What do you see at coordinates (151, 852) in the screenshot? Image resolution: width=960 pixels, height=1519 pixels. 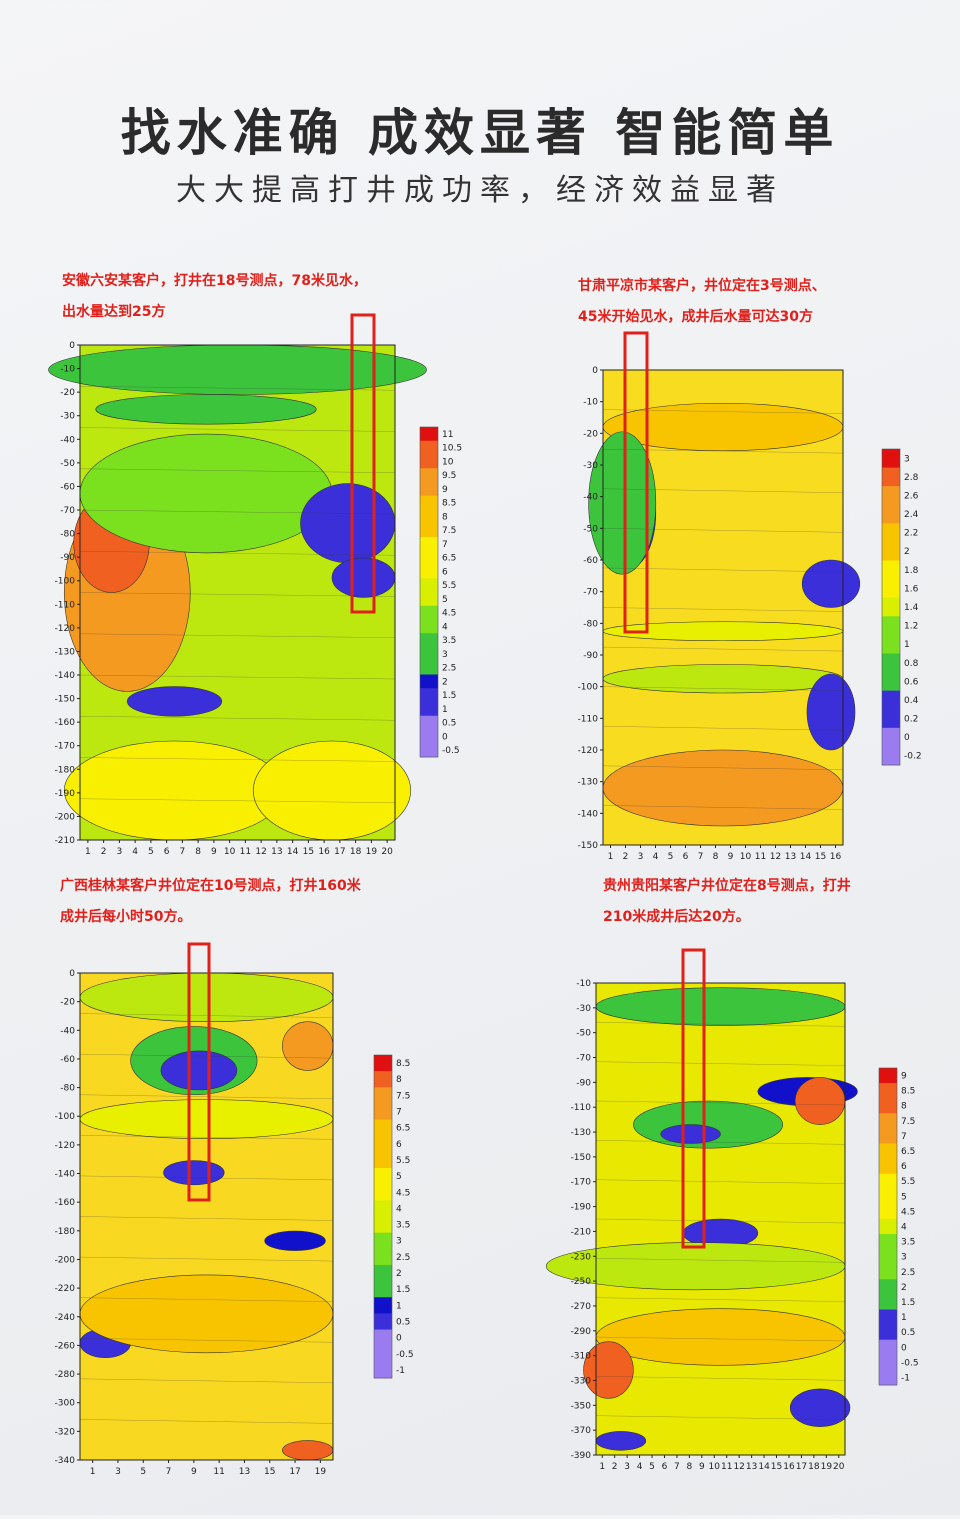 I see `x-tick-label: 5` at bounding box center [151, 852].